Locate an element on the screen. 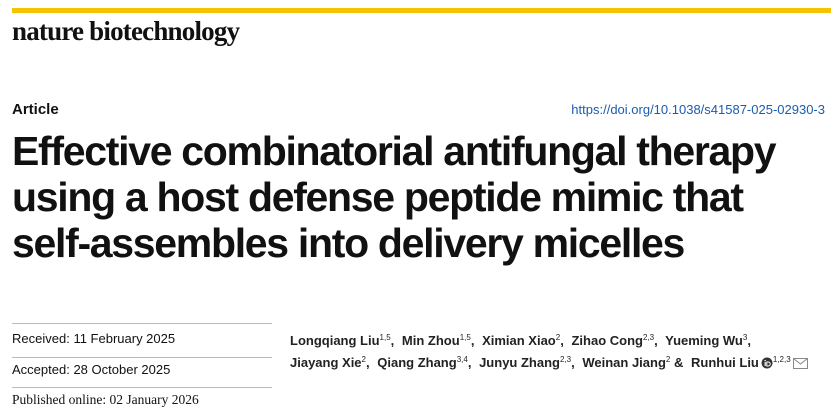 The height and width of the screenshot is (409, 831). author-name: Min Zhou is located at coordinates (430, 340).